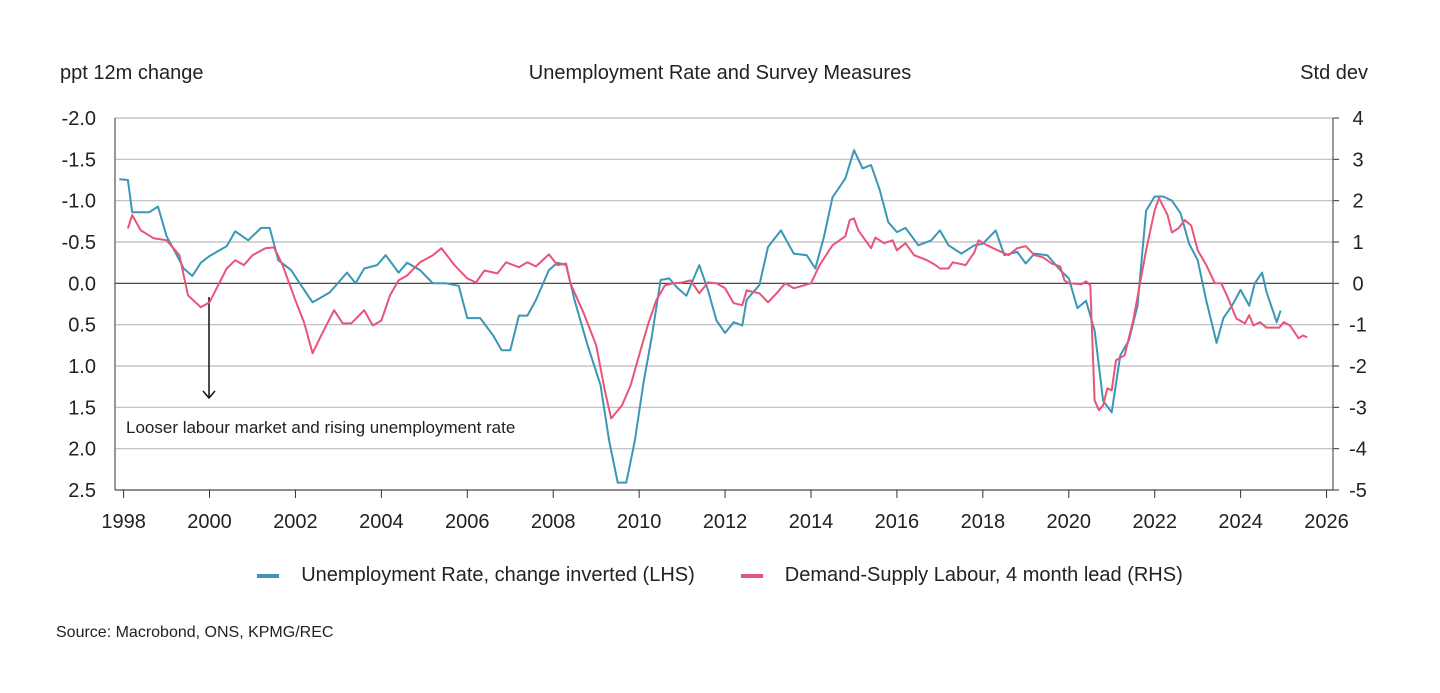  Describe the element at coordinates (498, 575) in the screenshot. I see `legend-label-unemployment: Unemployment Rate, change inverted (LHS)` at that location.